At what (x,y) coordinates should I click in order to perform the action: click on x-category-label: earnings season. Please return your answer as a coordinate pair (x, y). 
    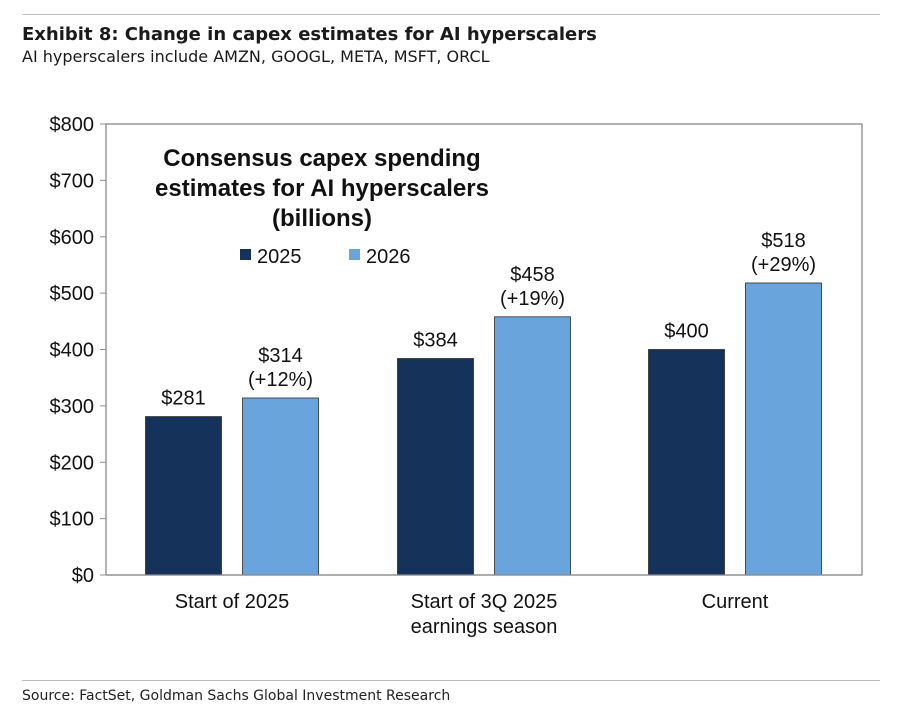
    Looking at the image, I should click on (484, 627).